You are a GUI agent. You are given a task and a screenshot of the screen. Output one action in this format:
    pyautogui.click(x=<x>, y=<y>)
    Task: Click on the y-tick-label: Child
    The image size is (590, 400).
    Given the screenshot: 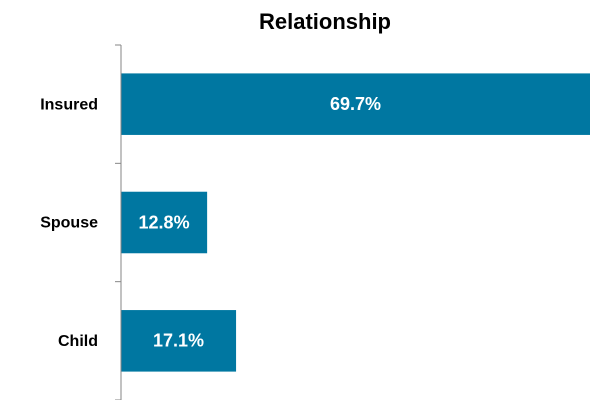 What is the action you would take?
    pyautogui.click(x=78, y=341)
    